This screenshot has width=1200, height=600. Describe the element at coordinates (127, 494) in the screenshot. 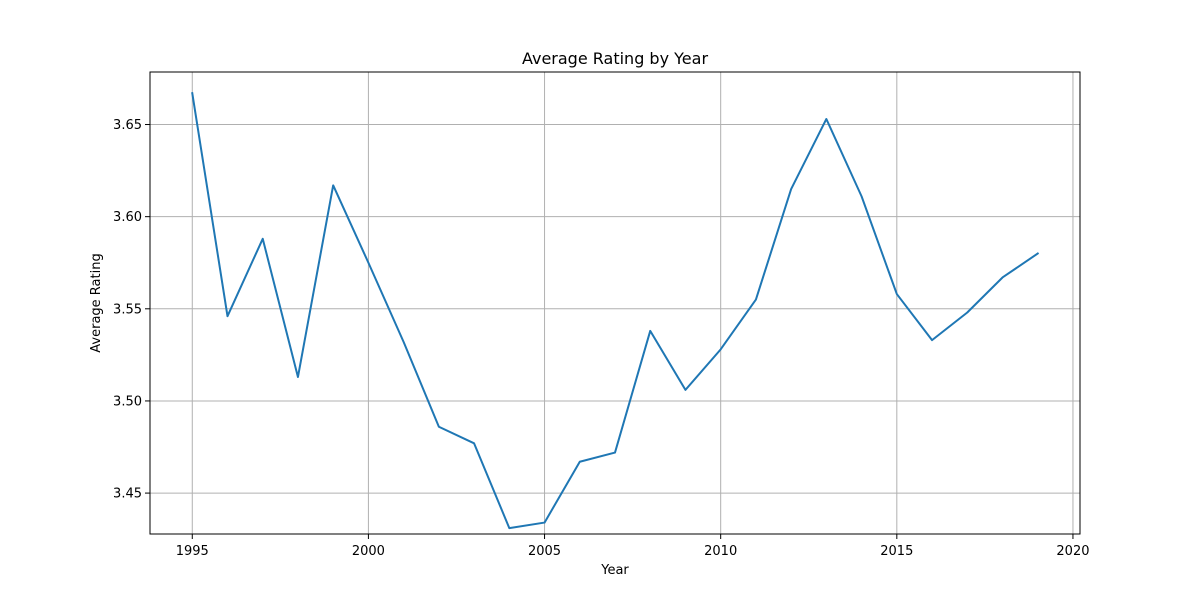

I see `y-tick-label: 3.45` at that location.